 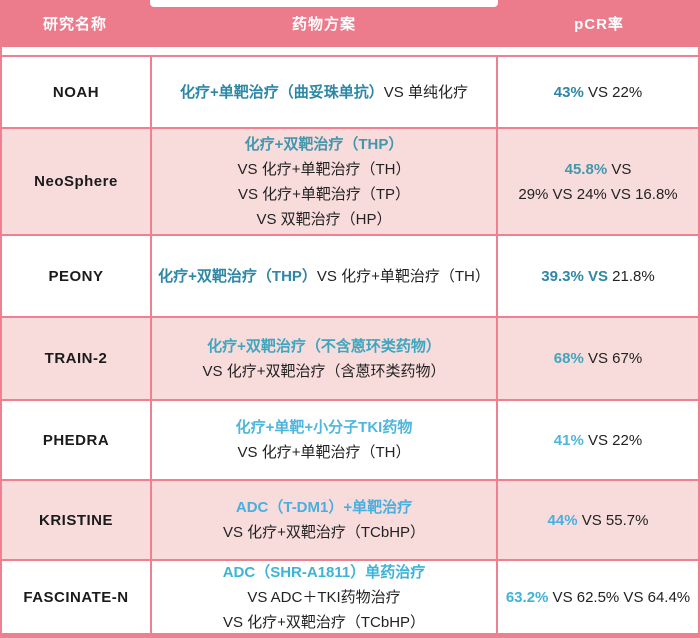 What do you see at coordinates (599, 24) in the screenshot?
I see `header-pcr-rate: pCR率` at bounding box center [599, 24].